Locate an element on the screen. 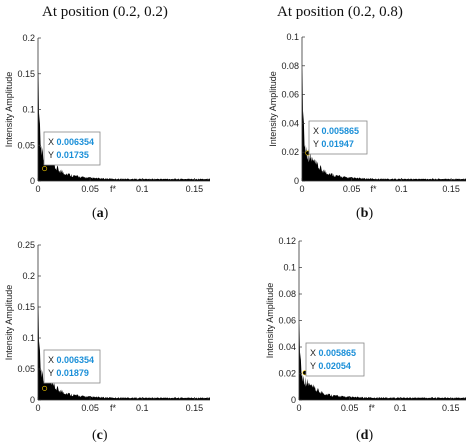 The width and height of the screenshot is (474, 448). datatip-y-value: 0.01735 is located at coordinates (72, 155).